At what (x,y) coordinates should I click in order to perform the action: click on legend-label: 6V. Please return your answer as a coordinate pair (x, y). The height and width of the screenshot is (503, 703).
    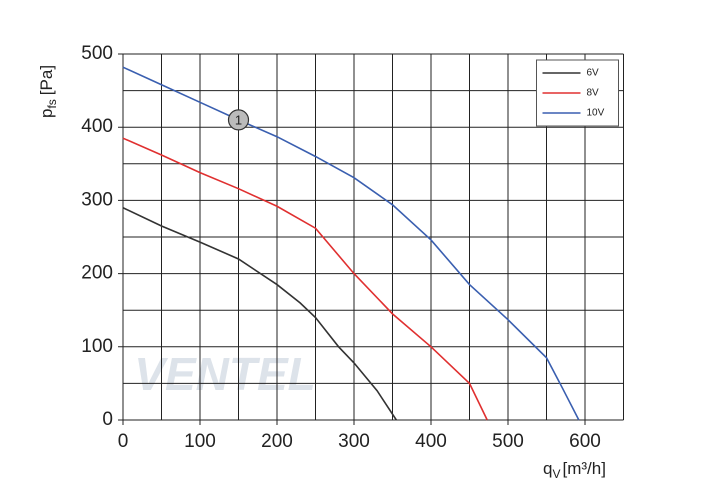
    Looking at the image, I should click on (593, 73).